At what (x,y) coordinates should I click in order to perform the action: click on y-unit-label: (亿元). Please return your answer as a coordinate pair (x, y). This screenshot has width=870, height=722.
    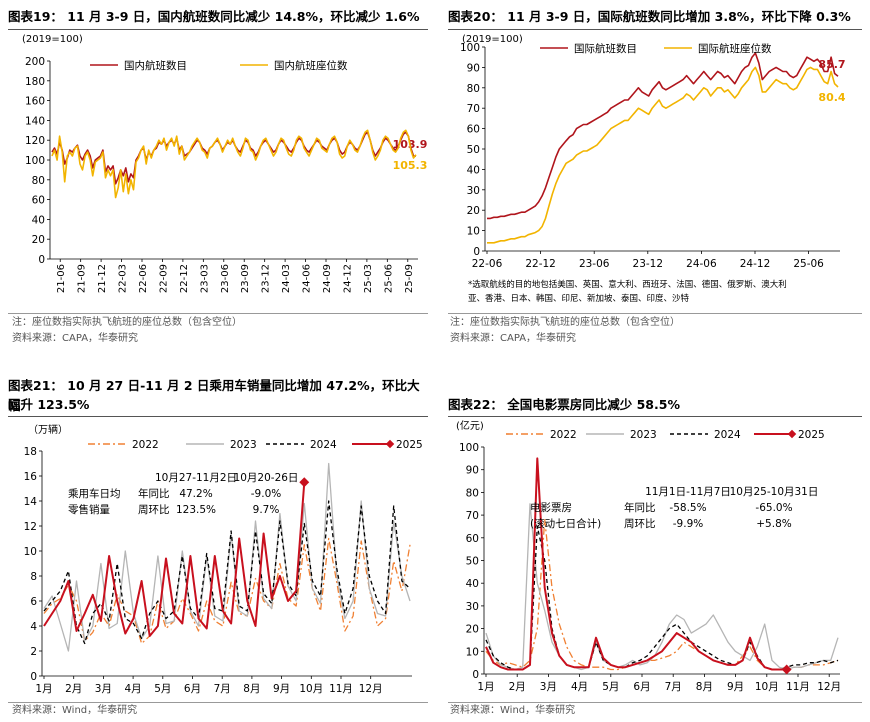
    Looking at the image, I should click on (470, 425).